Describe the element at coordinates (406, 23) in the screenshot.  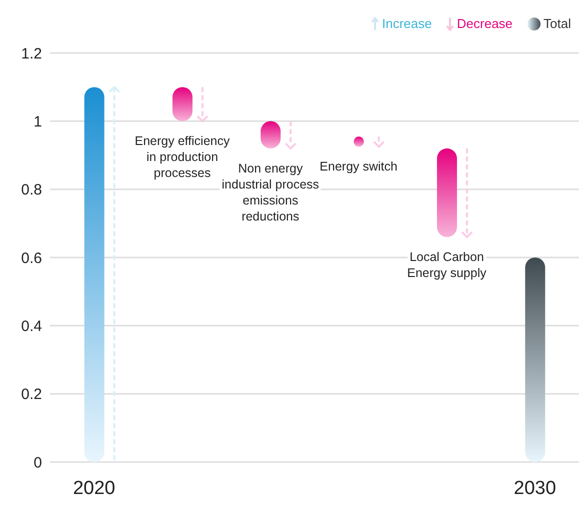
I see `text: Increase` at that location.